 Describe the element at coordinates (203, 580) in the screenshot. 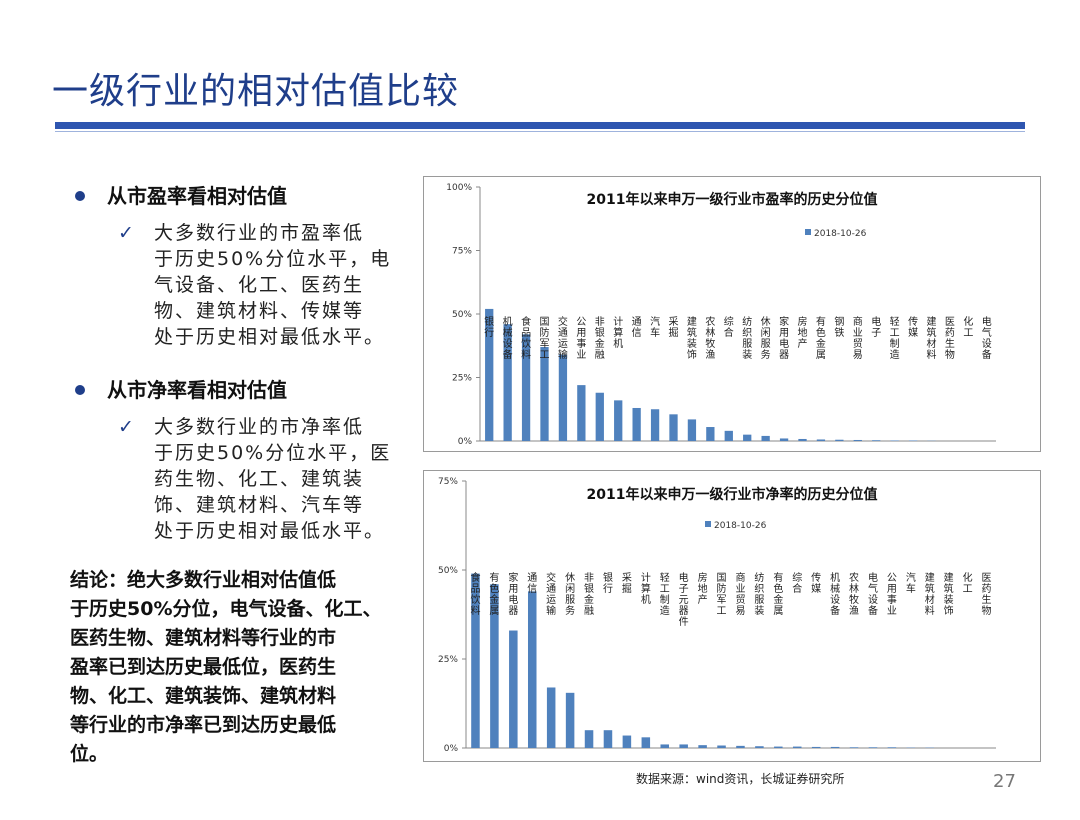

I see `conclusion-line: 结论：绝大多数行业相对估值低` at that location.